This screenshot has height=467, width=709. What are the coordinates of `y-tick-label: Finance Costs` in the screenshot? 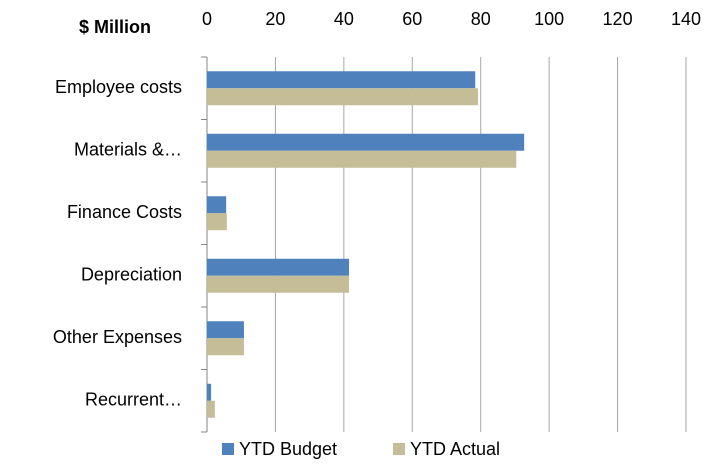 It's located at (124, 212).